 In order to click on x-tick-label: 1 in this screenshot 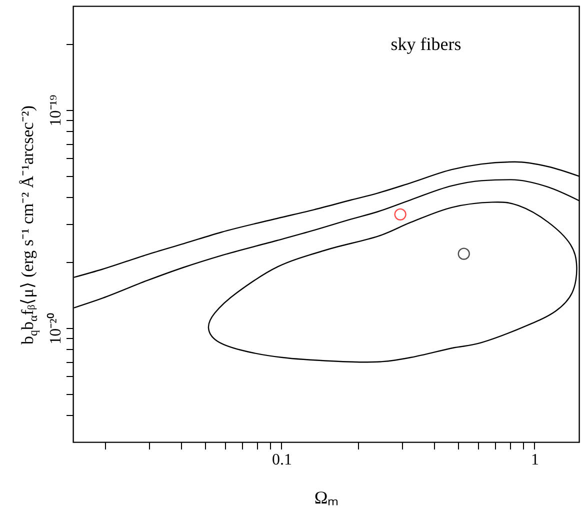, I will do `click(534, 460)`.